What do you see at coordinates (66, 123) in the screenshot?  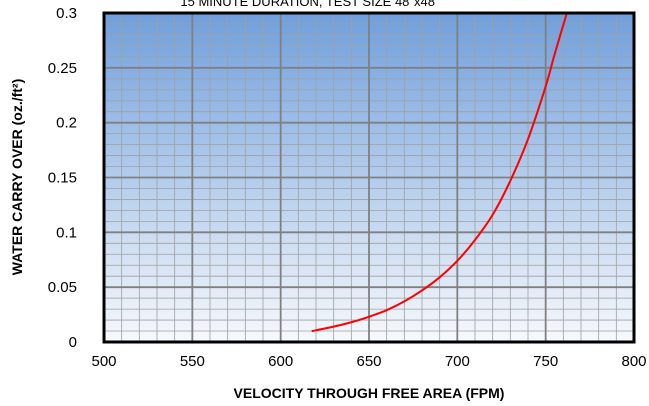 I see `y-tick-label: 0.2` at bounding box center [66, 123].